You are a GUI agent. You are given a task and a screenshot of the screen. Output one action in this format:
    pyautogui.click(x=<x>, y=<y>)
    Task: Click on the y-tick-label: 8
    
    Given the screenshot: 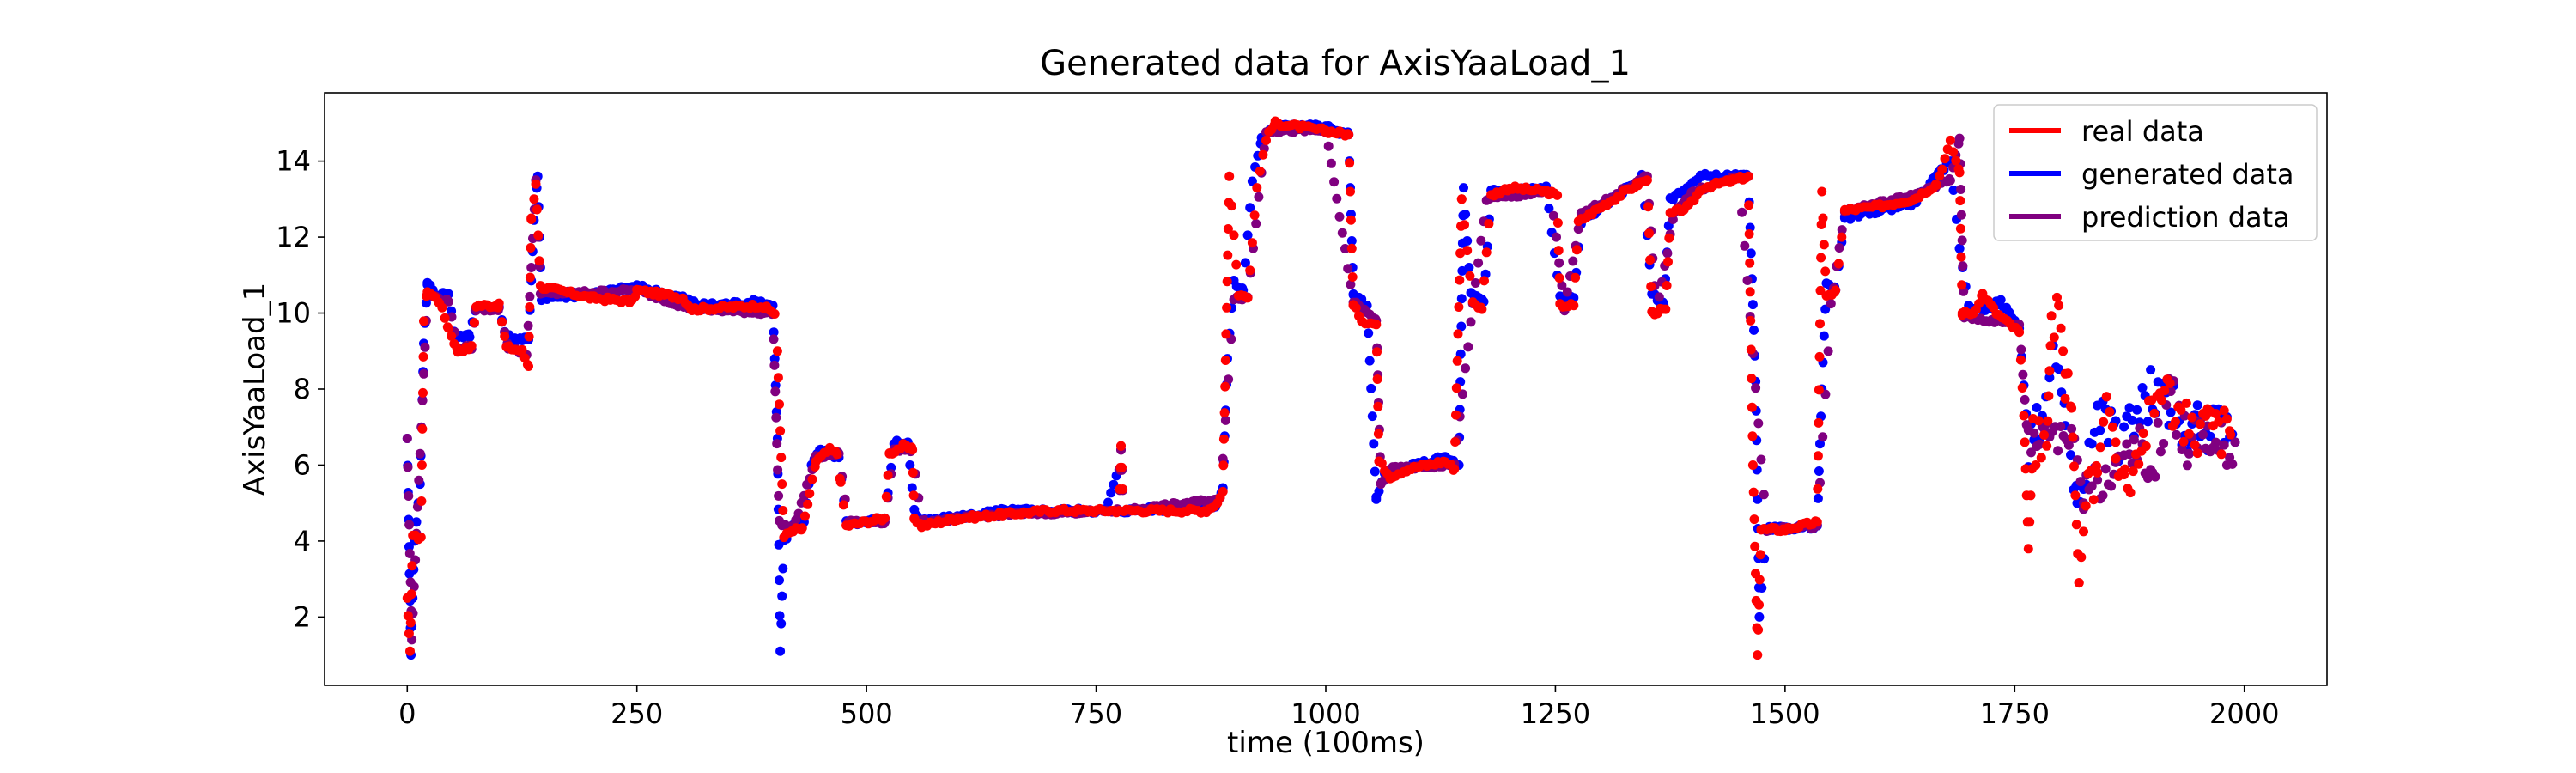 What is the action you would take?
    pyautogui.click(x=302, y=389)
    